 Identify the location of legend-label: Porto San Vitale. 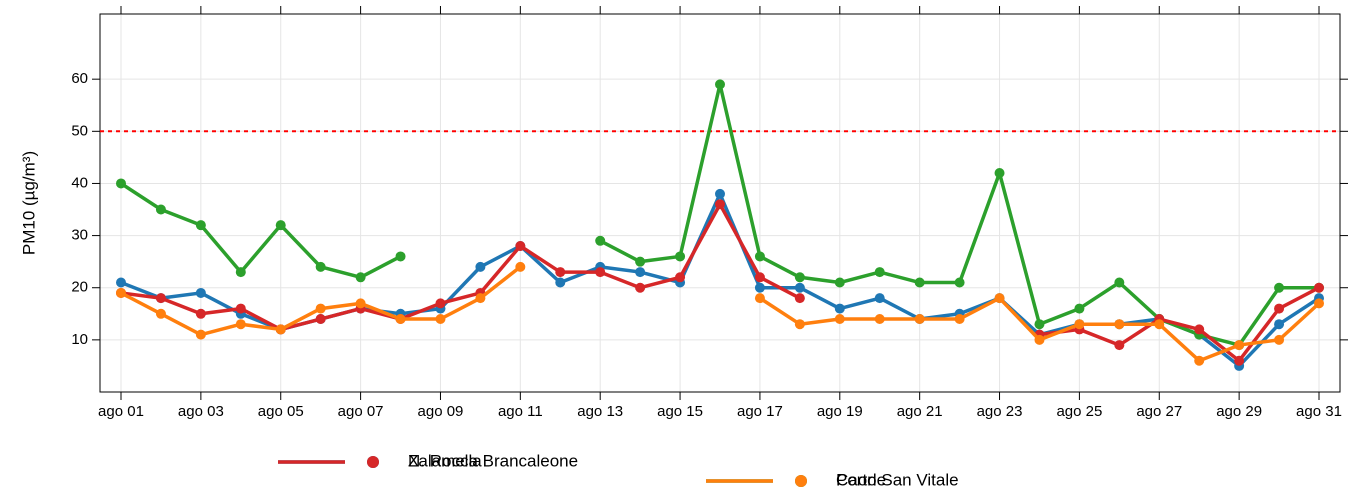
(897, 479).